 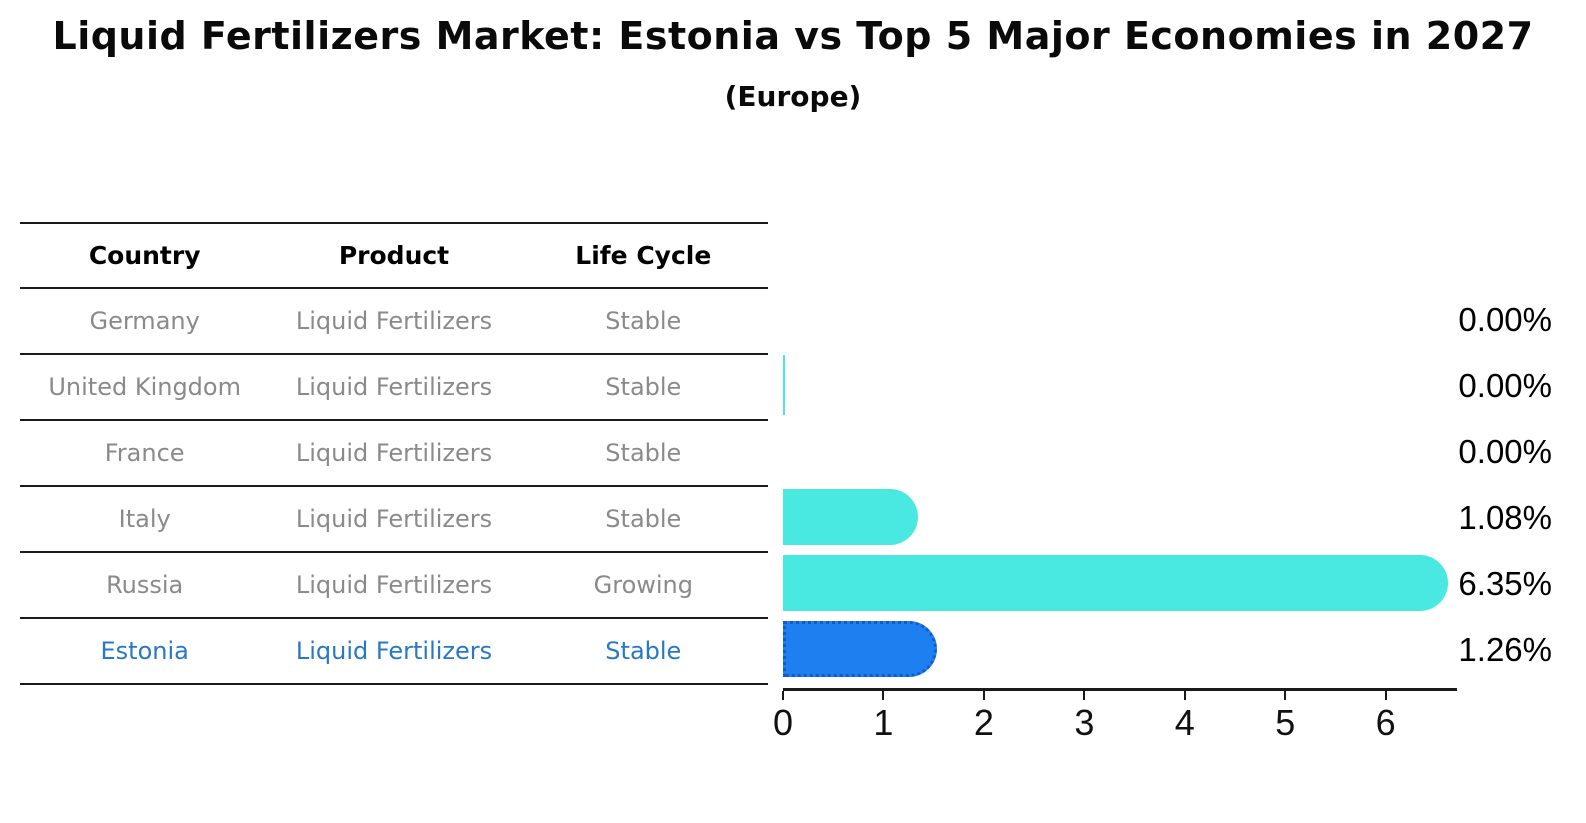 I want to click on table-row-united-kingdom: United Kingdom Liquid Fertilizers Stable, so click(x=394, y=388).